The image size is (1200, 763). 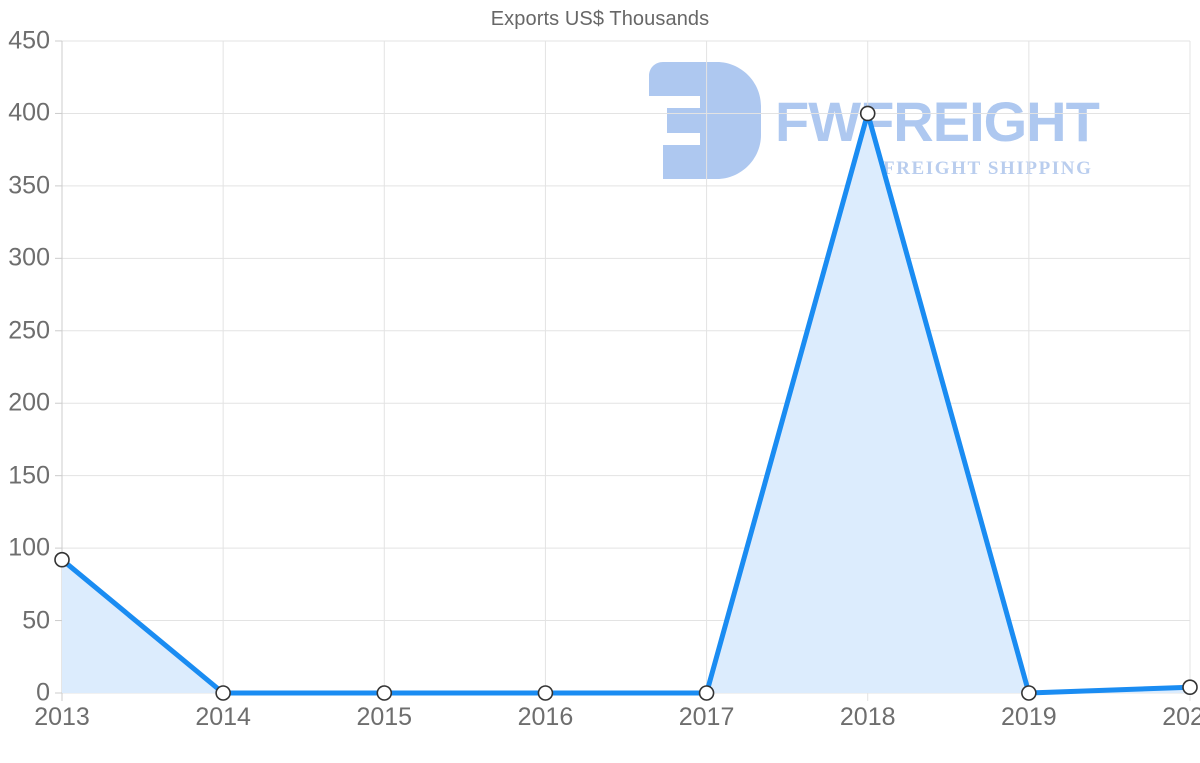 I want to click on axis-lines, so click(x=59, y=370).